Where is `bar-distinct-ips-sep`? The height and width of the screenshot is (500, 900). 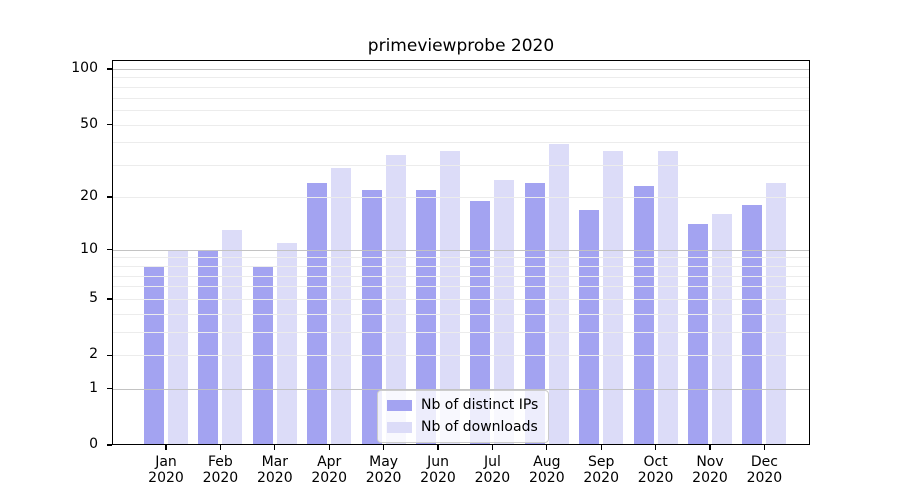 bar-distinct-ips-sep is located at coordinates (589, 327).